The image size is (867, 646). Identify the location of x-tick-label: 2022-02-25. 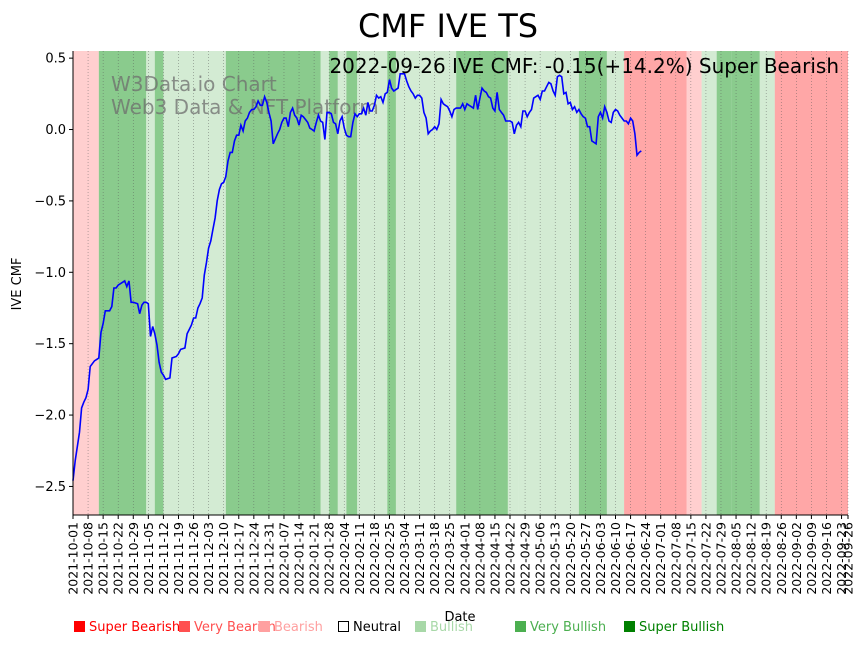
(389, 558).